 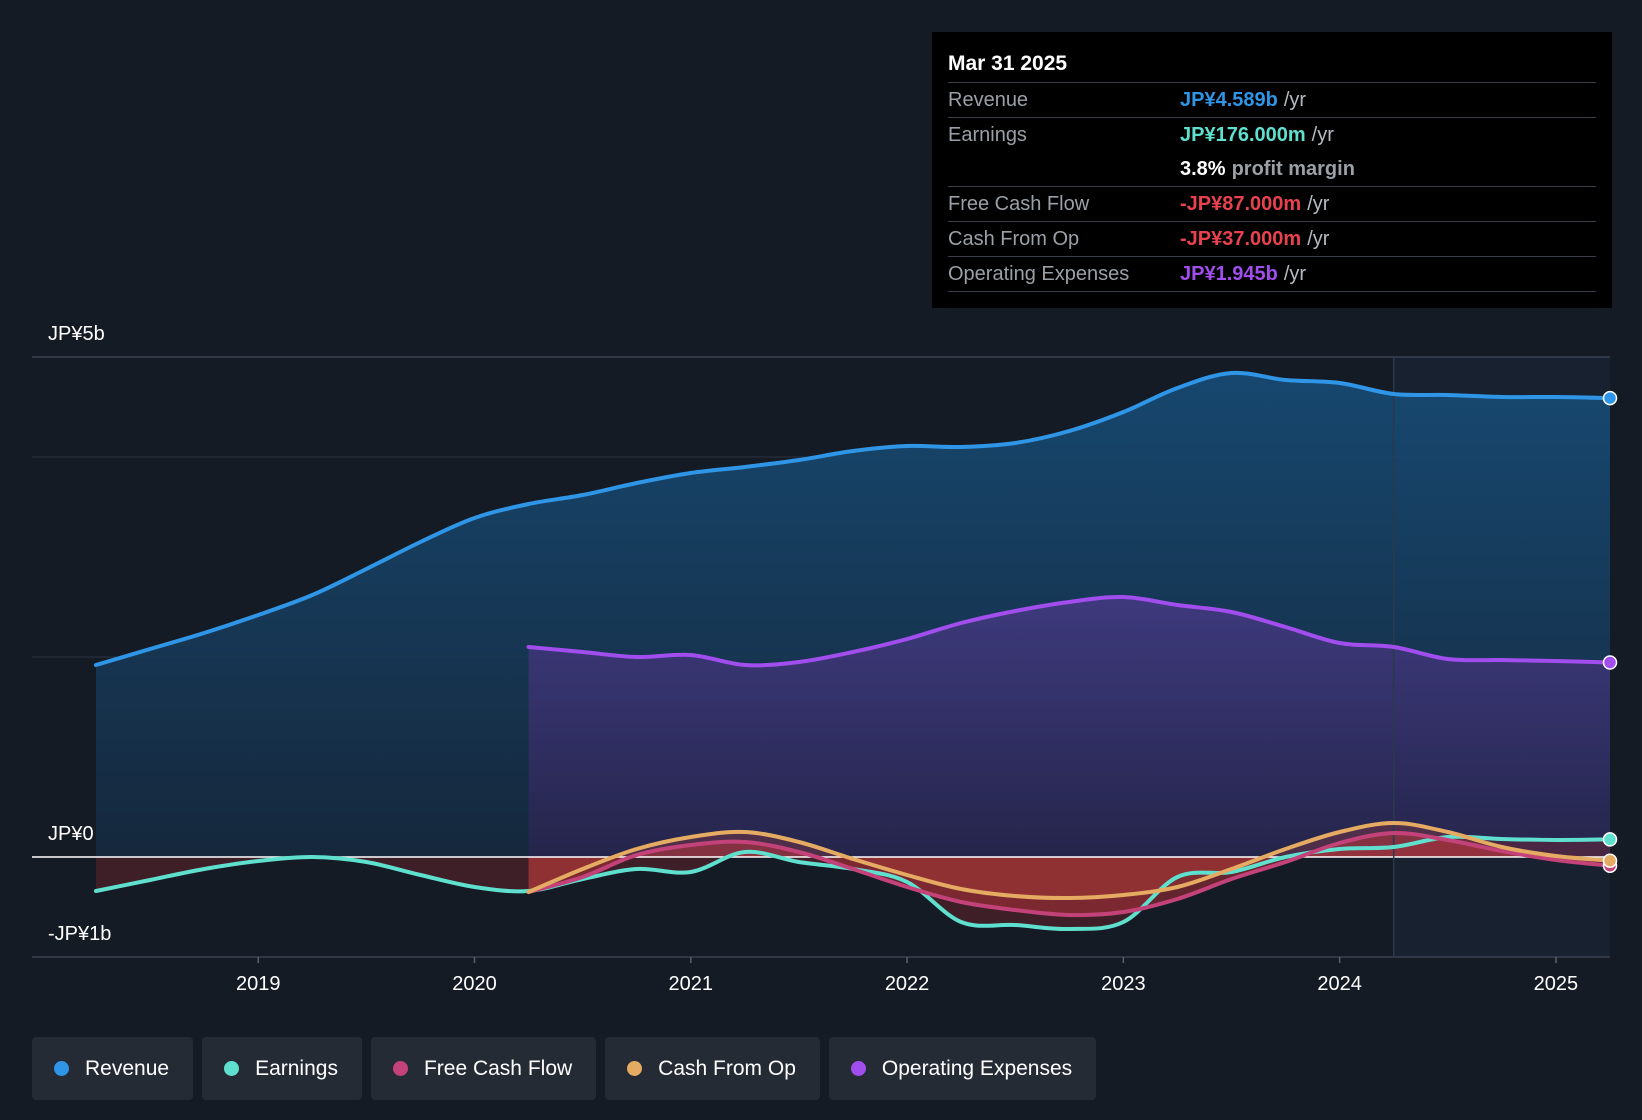 What do you see at coordinates (1293, 169) in the screenshot?
I see `tooltip-unit: profit margin` at bounding box center [1293, 169].